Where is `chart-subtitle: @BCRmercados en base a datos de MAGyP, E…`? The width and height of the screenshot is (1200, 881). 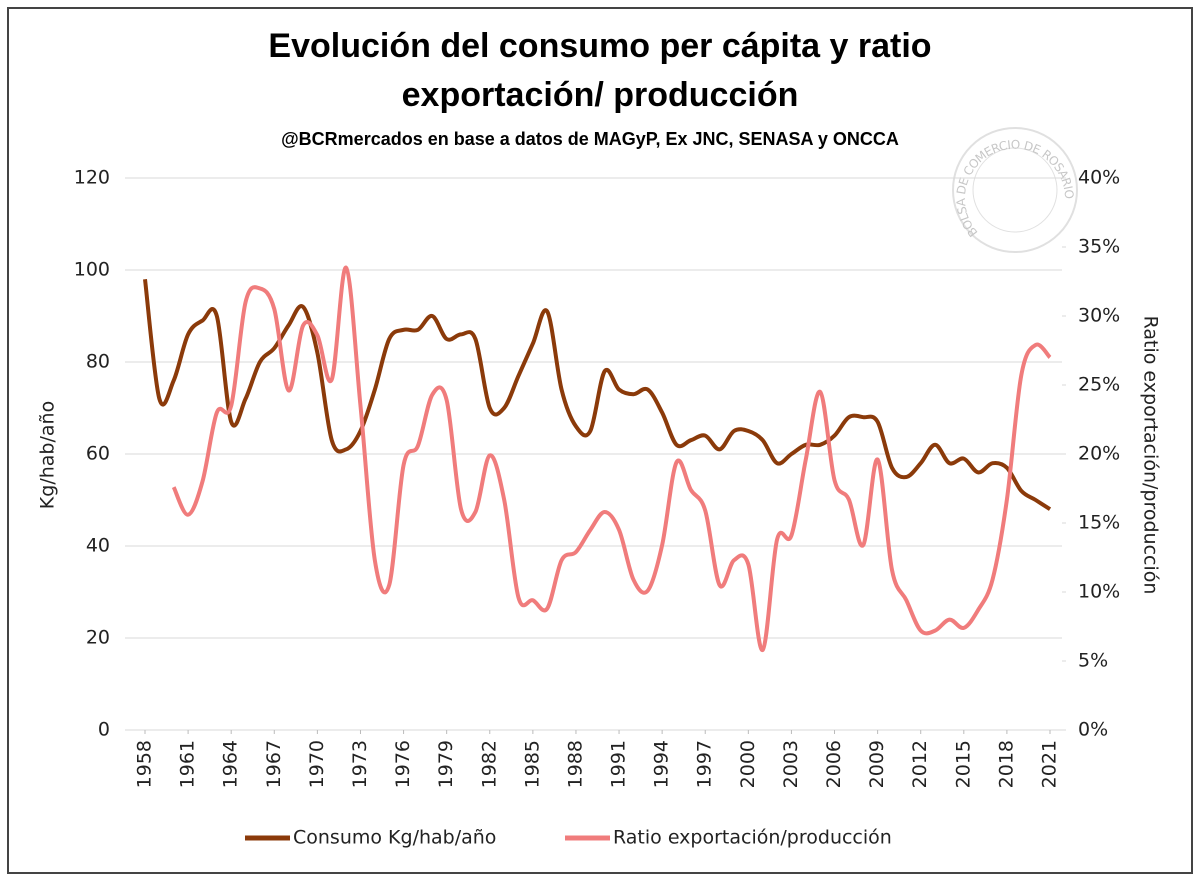 chart-subtitle: @BCRmercados en base a datos de MAGyP, E… is located at coordinates (590, 139).